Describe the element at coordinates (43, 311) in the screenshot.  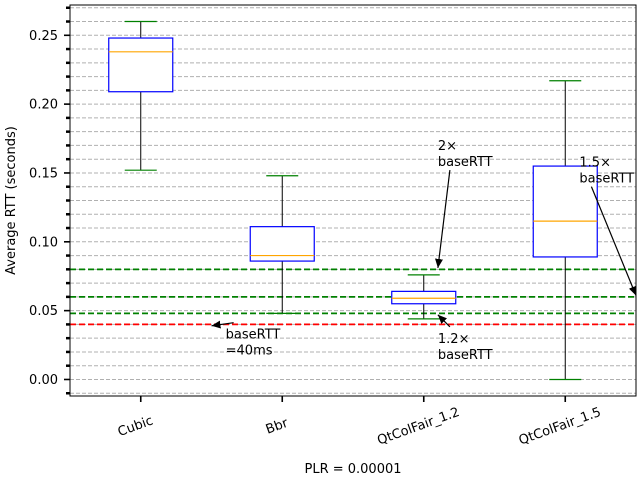
I see `y-tick-label: 0.05` at that location.